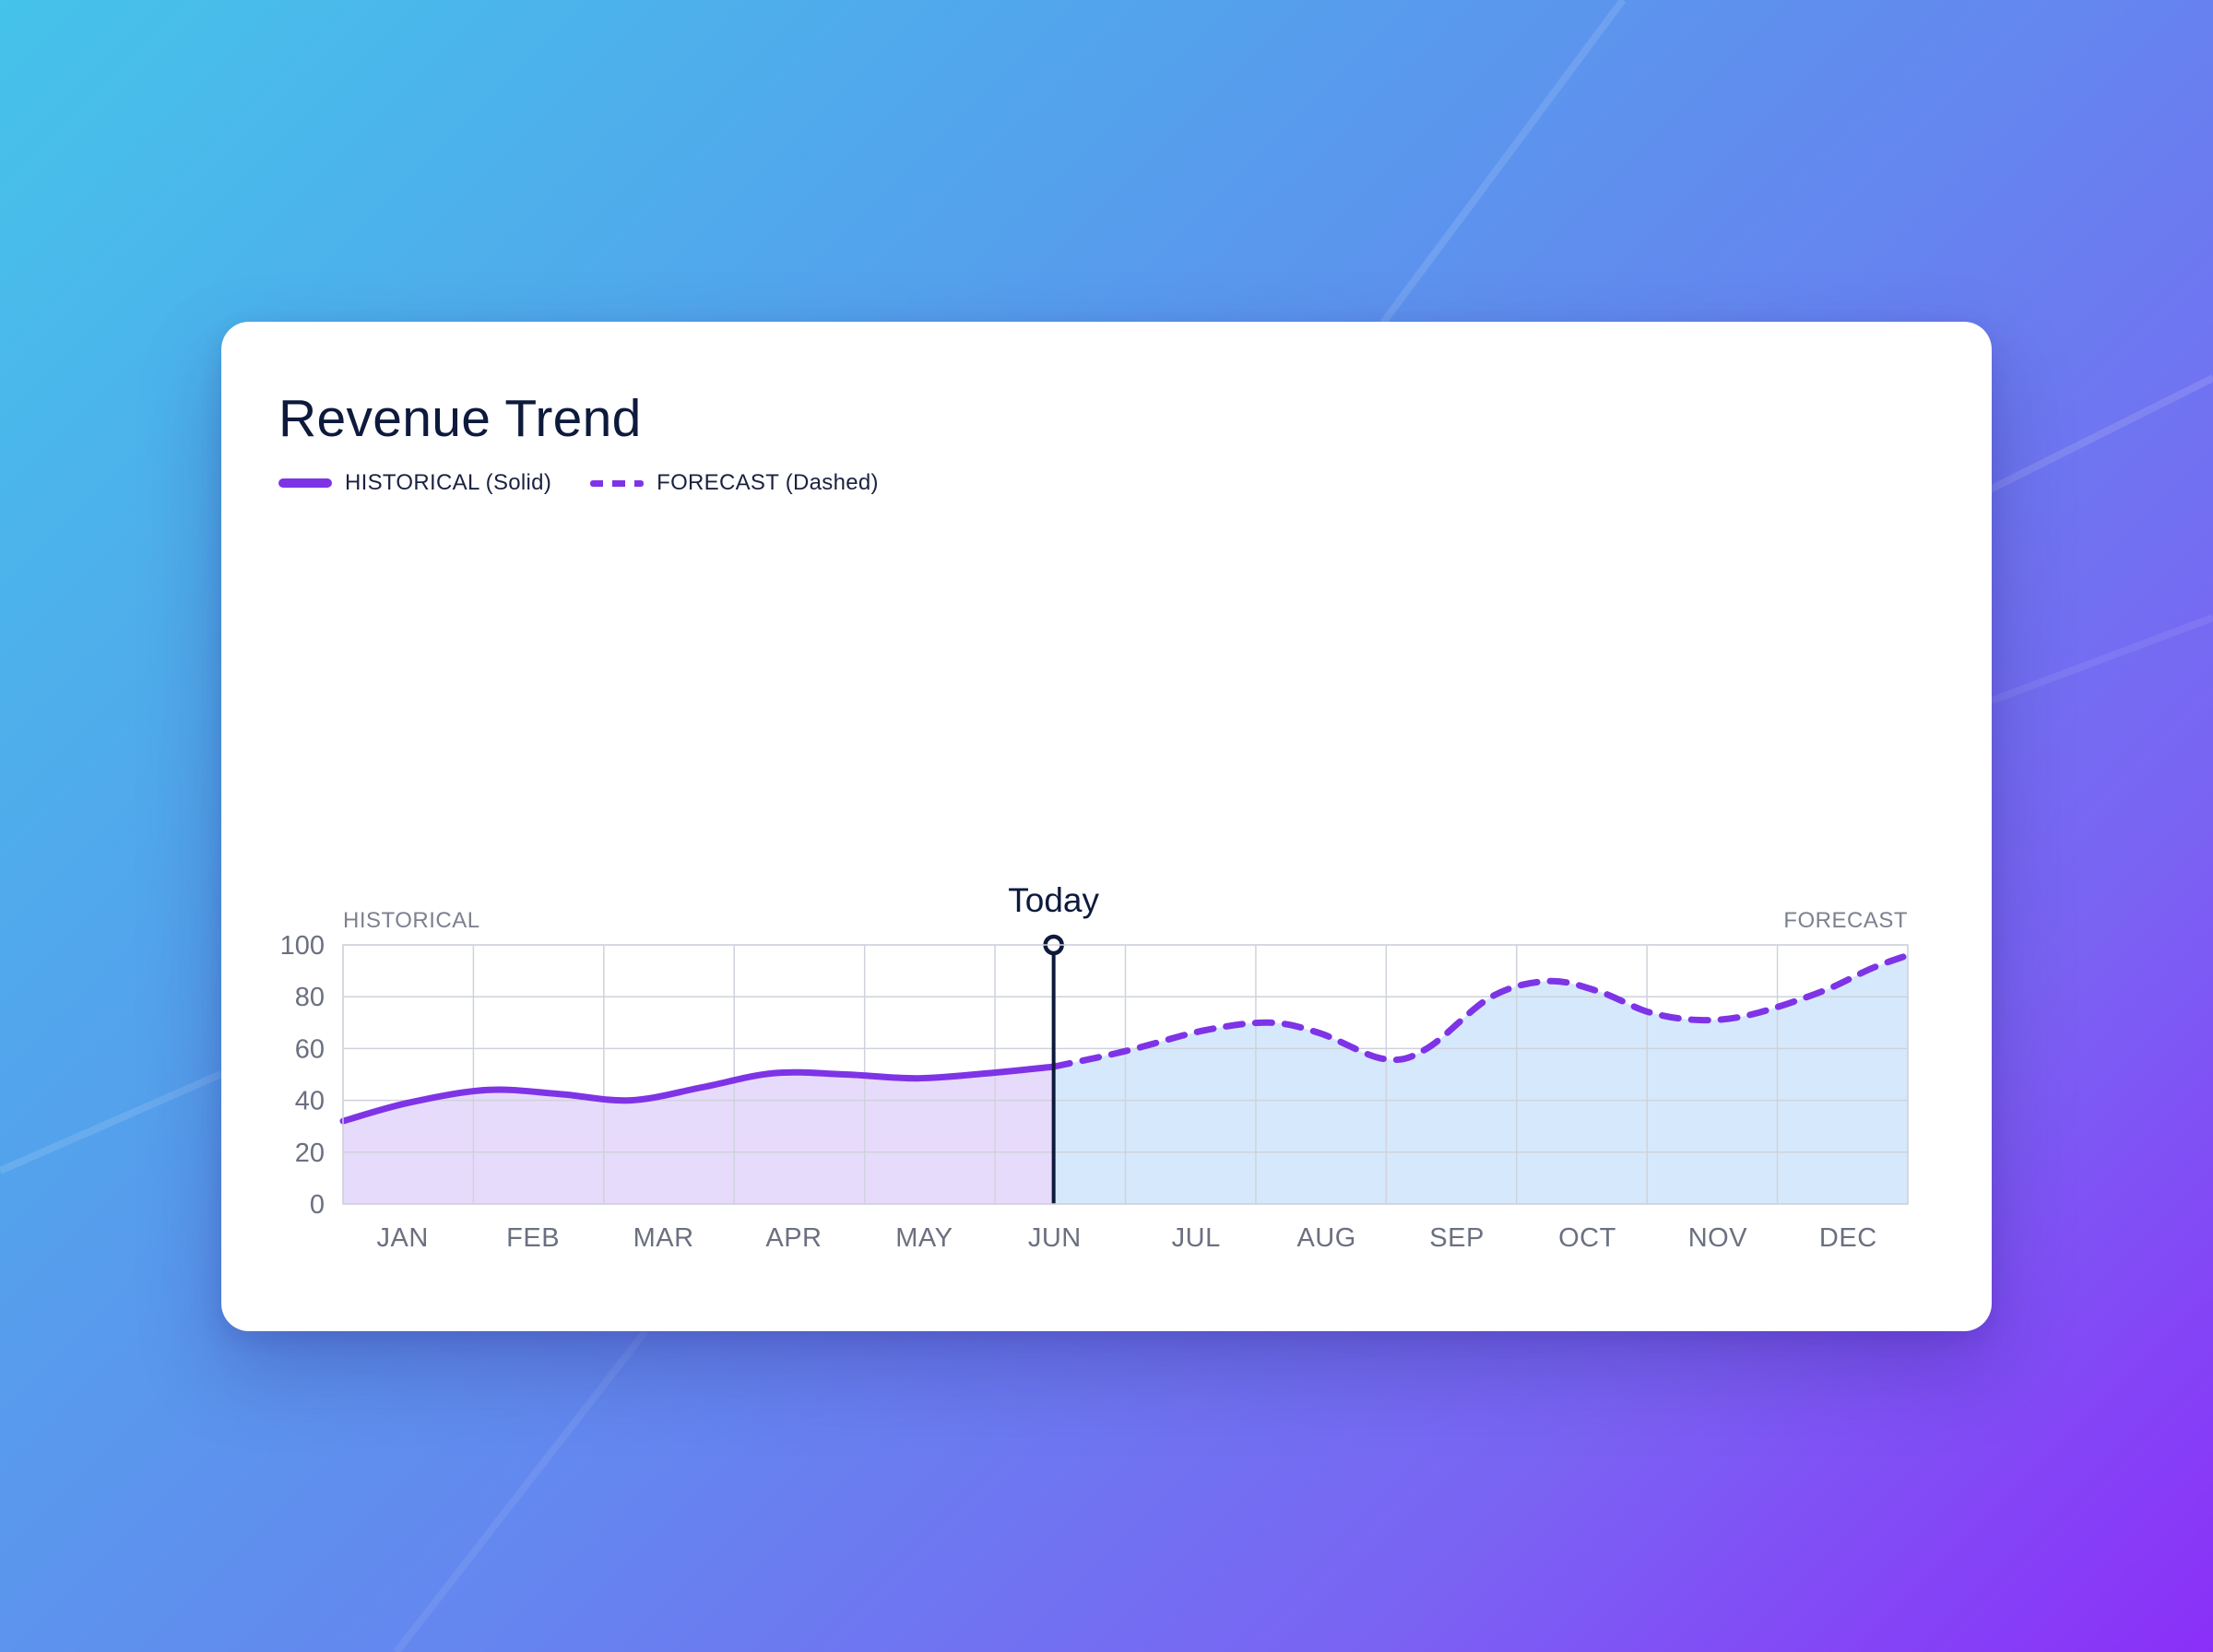 The image size is (2213, 1652). What do you see at coordinates (1480, 1079) in the screenshot?
I see `area-fill-forecast` at bounding box center [1480, 1079].